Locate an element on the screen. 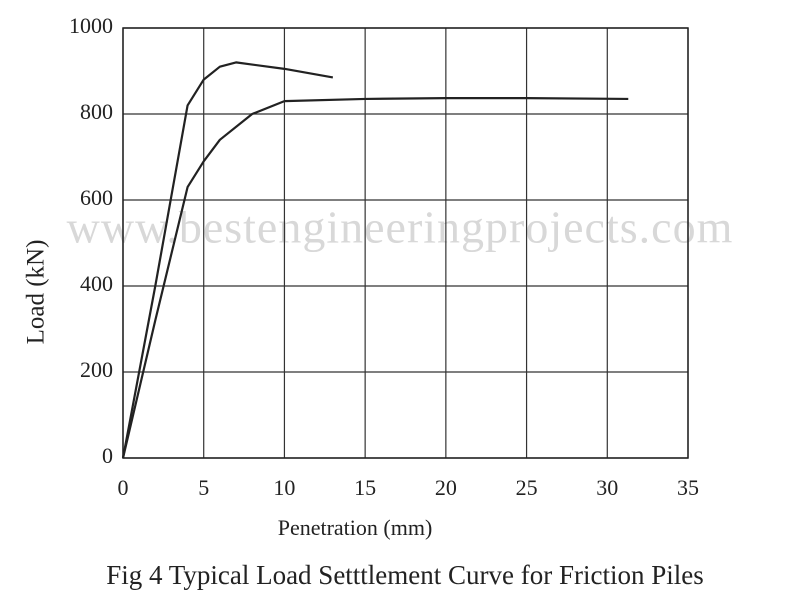 The image size is (800, 603). x-tick-label: 10 is located at coordinates (284, 487).